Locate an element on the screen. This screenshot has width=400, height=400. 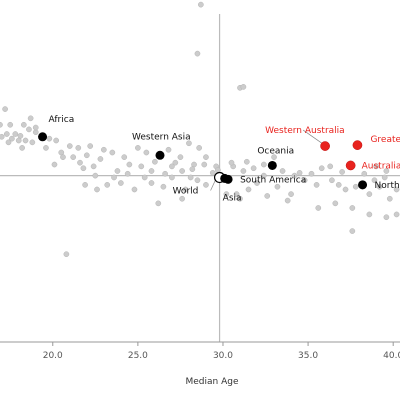
x-tick-label: 40.0 is located at coordinates (391, 356).